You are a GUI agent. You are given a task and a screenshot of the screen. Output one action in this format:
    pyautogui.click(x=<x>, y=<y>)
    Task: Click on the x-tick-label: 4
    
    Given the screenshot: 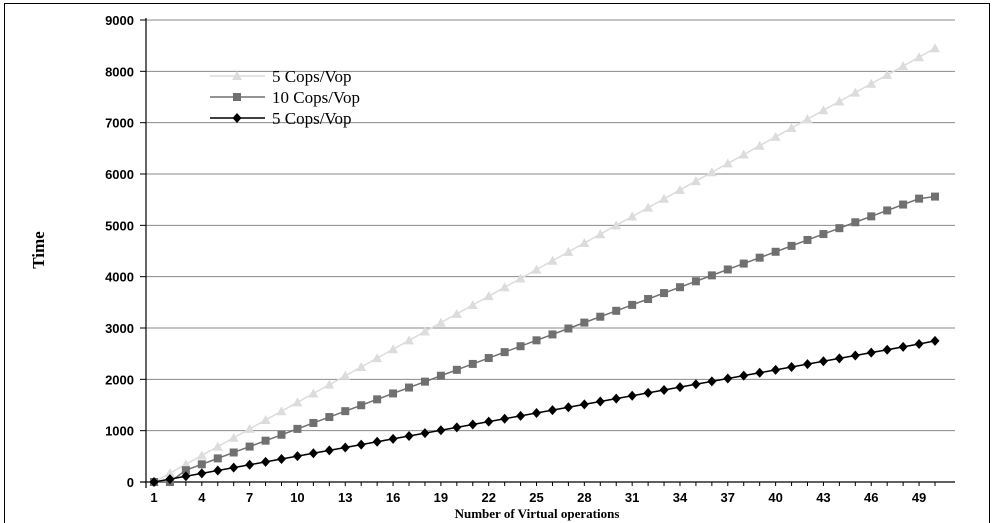 What is the action you would take?
    pyautogui.click(x=202, y=497)
    